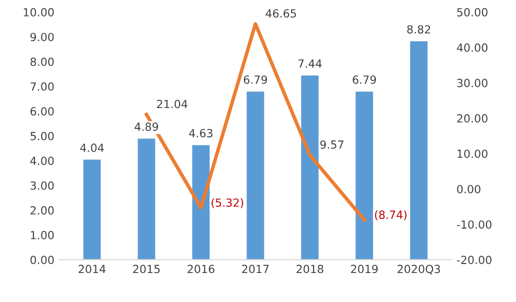  Describe the element at coordinates (172, 104) in the screenshot. I see `data-label: 21.04` at that location.